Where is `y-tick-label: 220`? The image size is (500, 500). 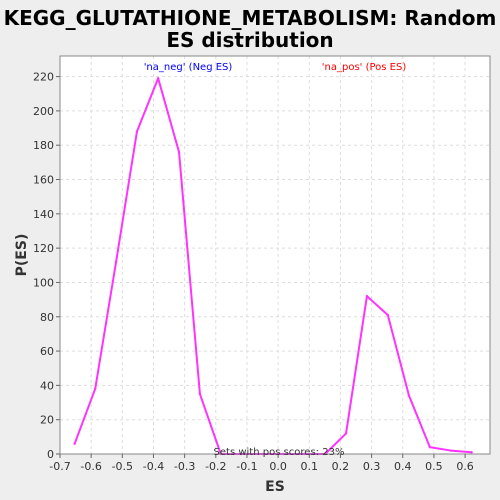
y-tick-label: 220 is located at coordinates (43, 77).